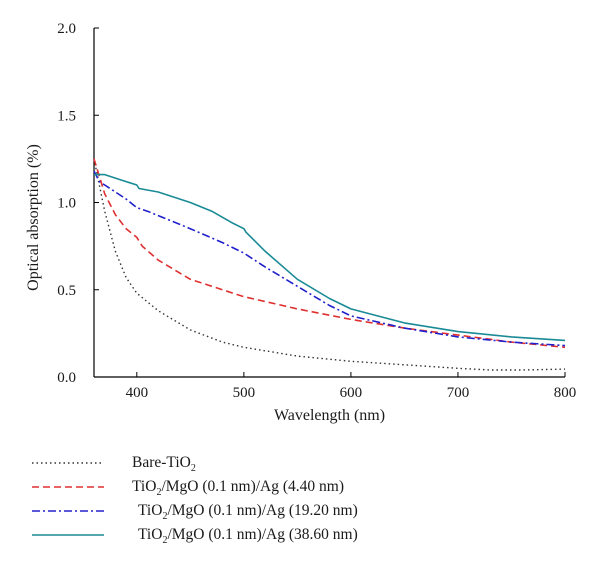 The image size is (600, 568). I want to click on legend-label: TiO2/MgO (0.1 nm)/Ag (38.60 nm), so click(248, 536).